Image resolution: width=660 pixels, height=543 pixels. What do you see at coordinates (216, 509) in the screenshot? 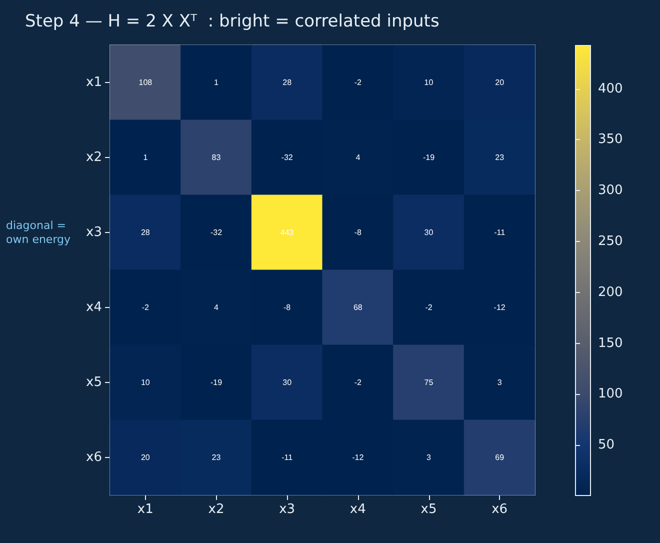
I see `x-tick-label: x2` at bounding box center [216, 509].